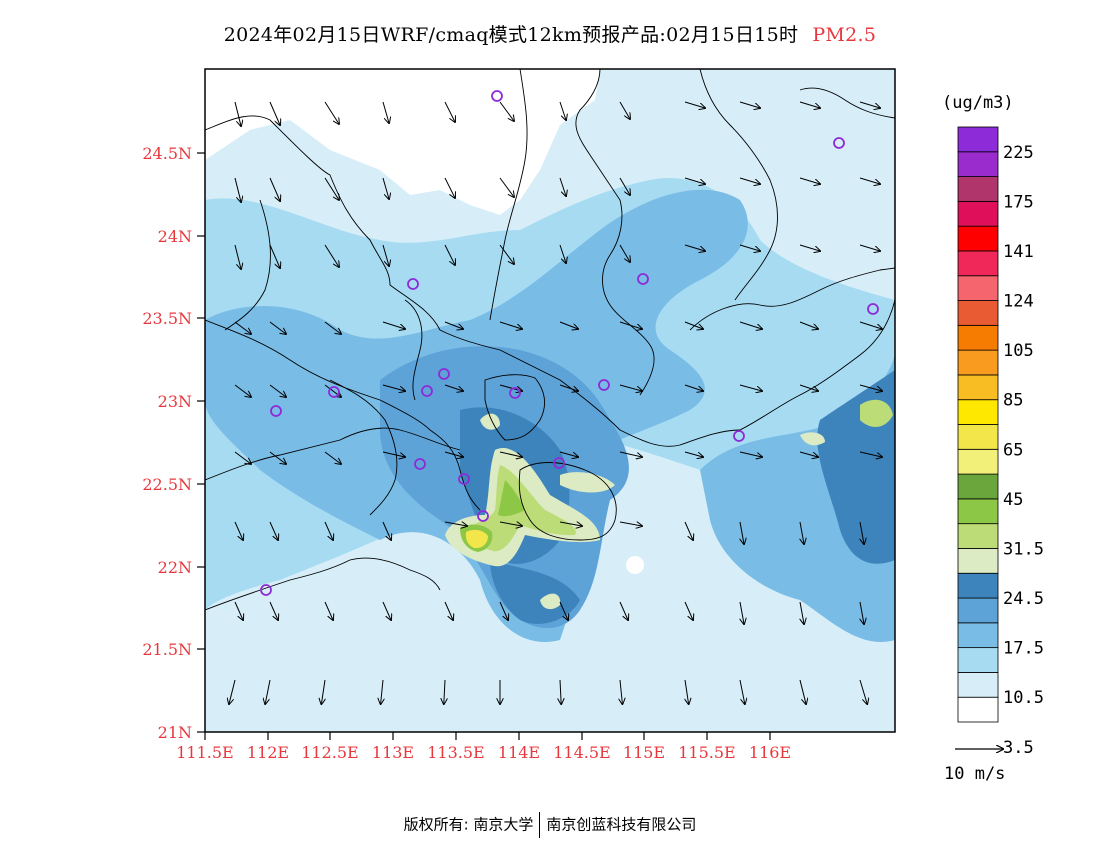  I want to click on lon-tick-label: 115E, so click(644, 752).